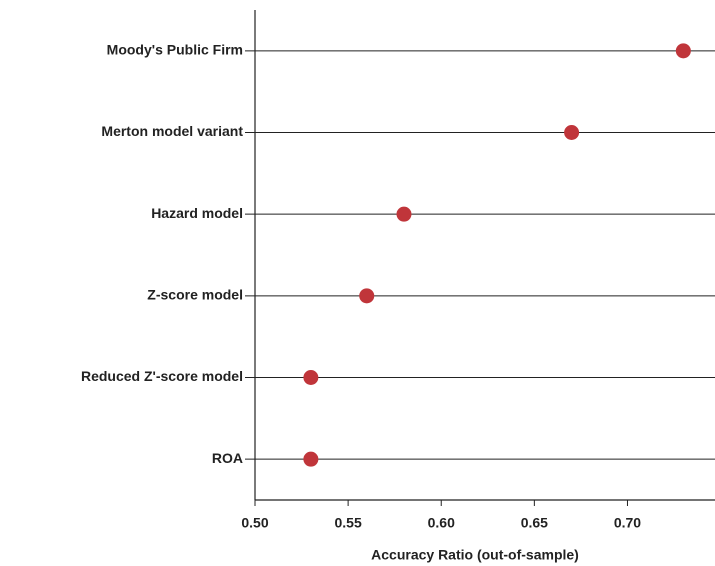 Image resolution: width=715 pixels, height=566 pixels. I want to click on y-tick-label: Reduced Z'-score model, so click(162, 376).